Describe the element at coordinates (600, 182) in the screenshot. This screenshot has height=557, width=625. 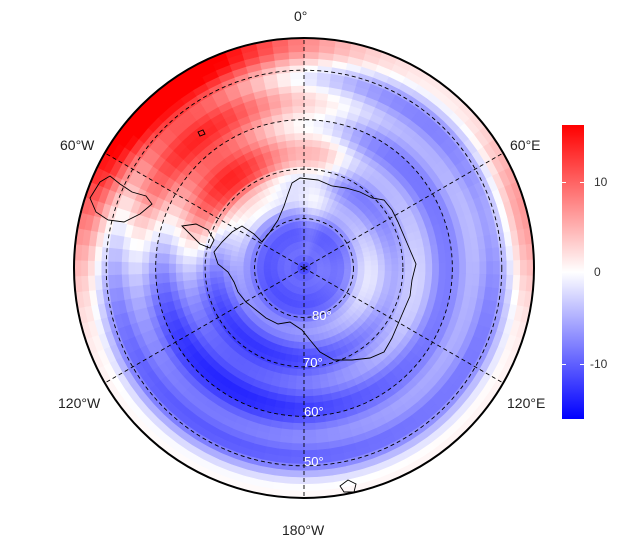
I see `colorbar-label-10: 10` at that location.